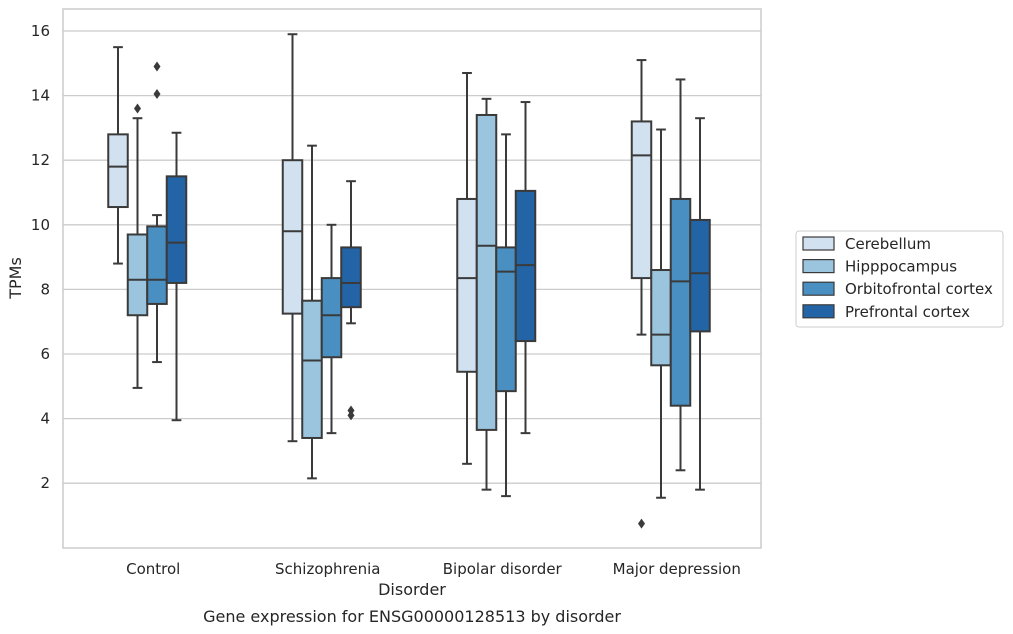 The height and width of the screenshot is (634, 1013). I want to click on y-tick-label: 12, so click(40, 160).